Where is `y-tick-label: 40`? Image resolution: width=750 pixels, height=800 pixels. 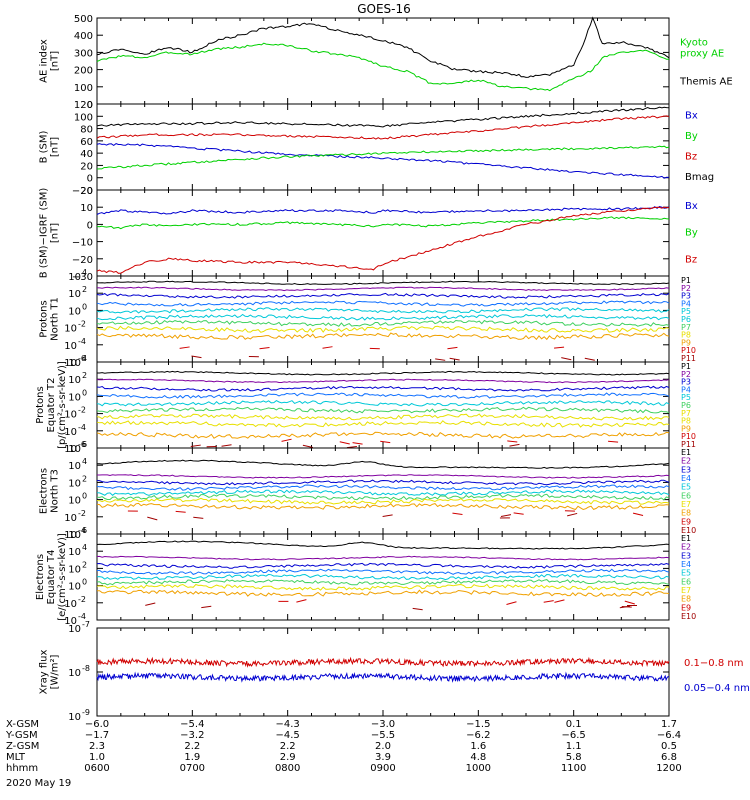 y-tick-label: 40 is located at coordinates (86, 154).